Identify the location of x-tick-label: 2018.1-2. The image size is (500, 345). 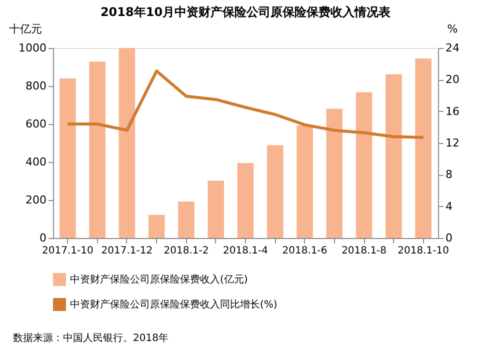
(186, 251).